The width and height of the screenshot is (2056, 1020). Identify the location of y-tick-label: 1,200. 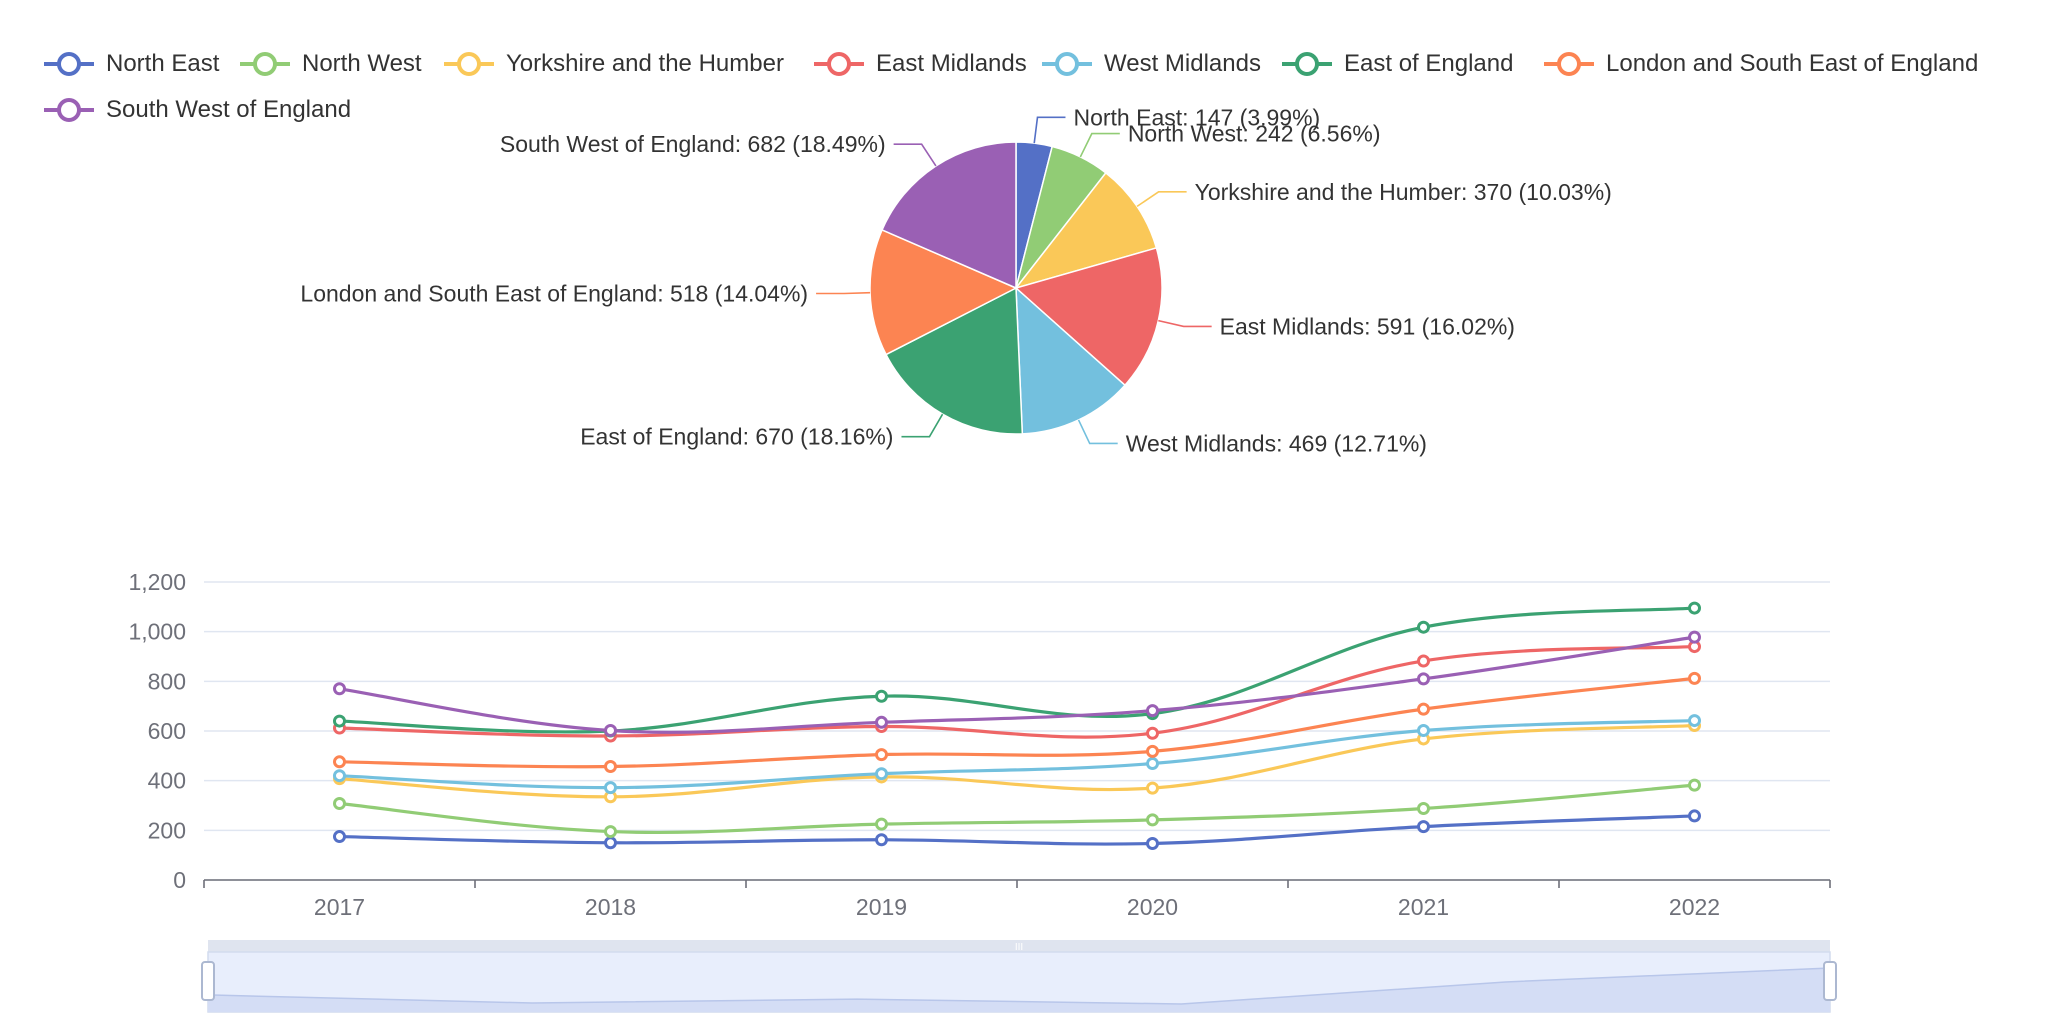
(157, 582).